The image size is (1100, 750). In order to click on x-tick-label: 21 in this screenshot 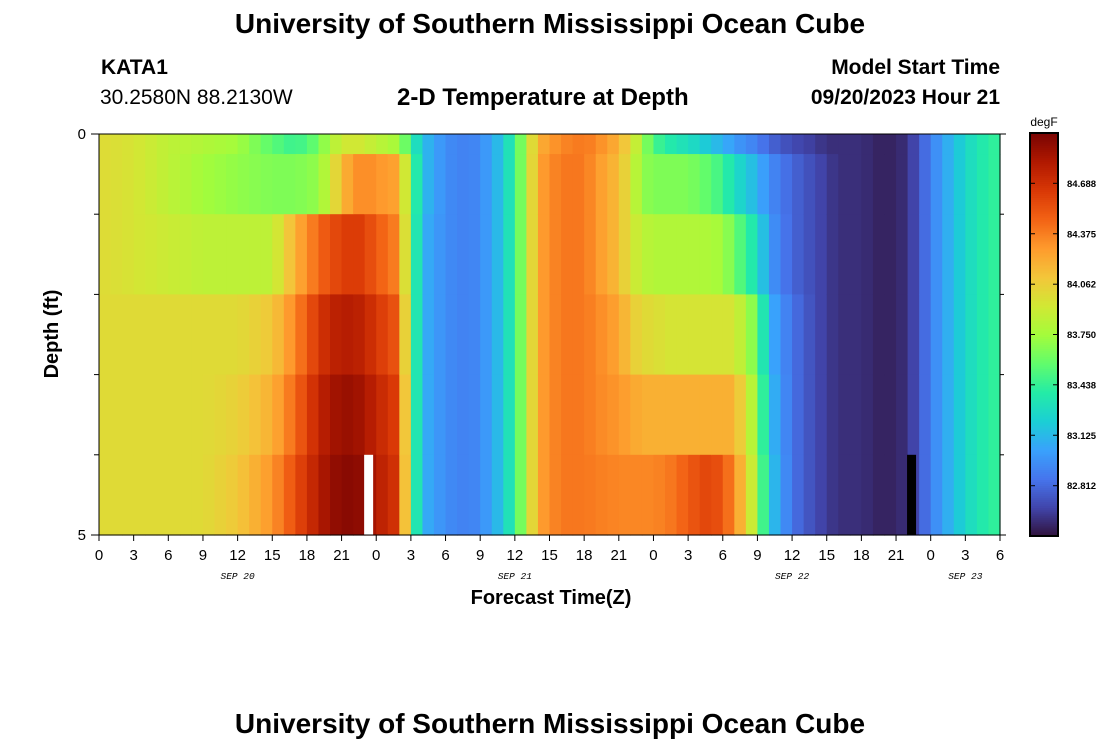, I will do `click(618, 555)`.